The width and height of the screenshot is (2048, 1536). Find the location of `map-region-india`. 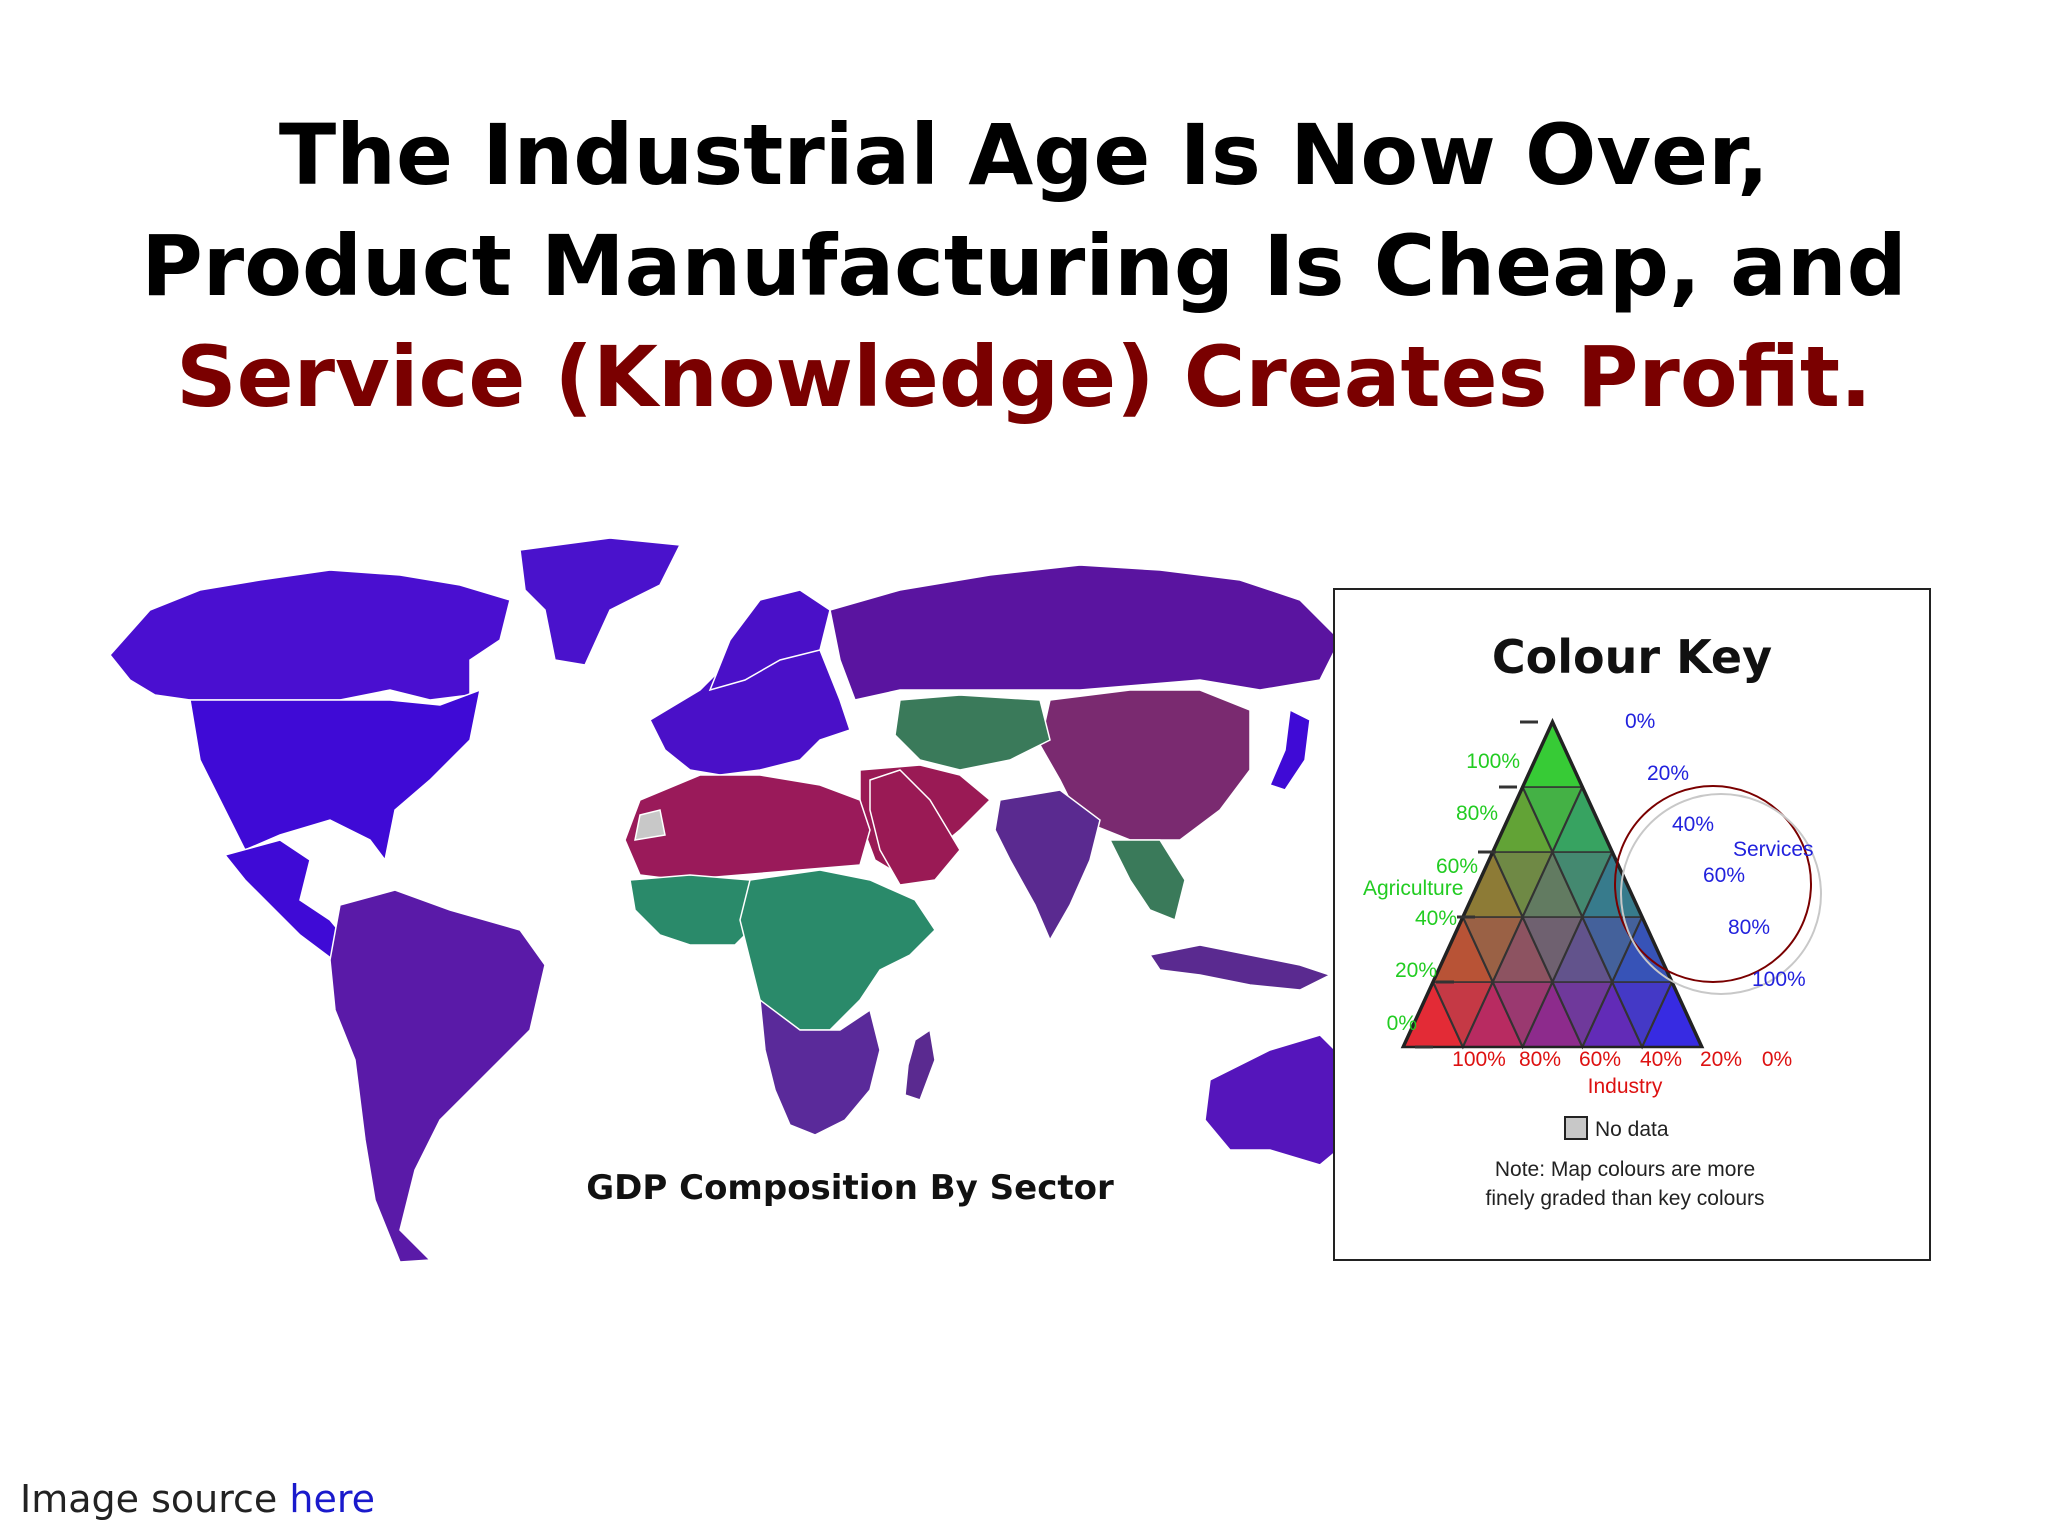

map-region-india is located at coordinates (1047, 865).